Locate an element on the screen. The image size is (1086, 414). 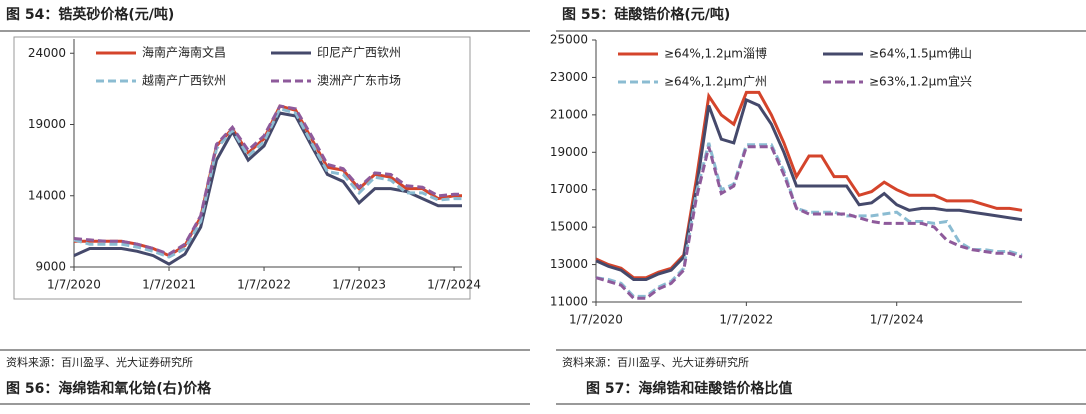
legend-label: 海南产海南文昌 is located at coordinates (184, 52).